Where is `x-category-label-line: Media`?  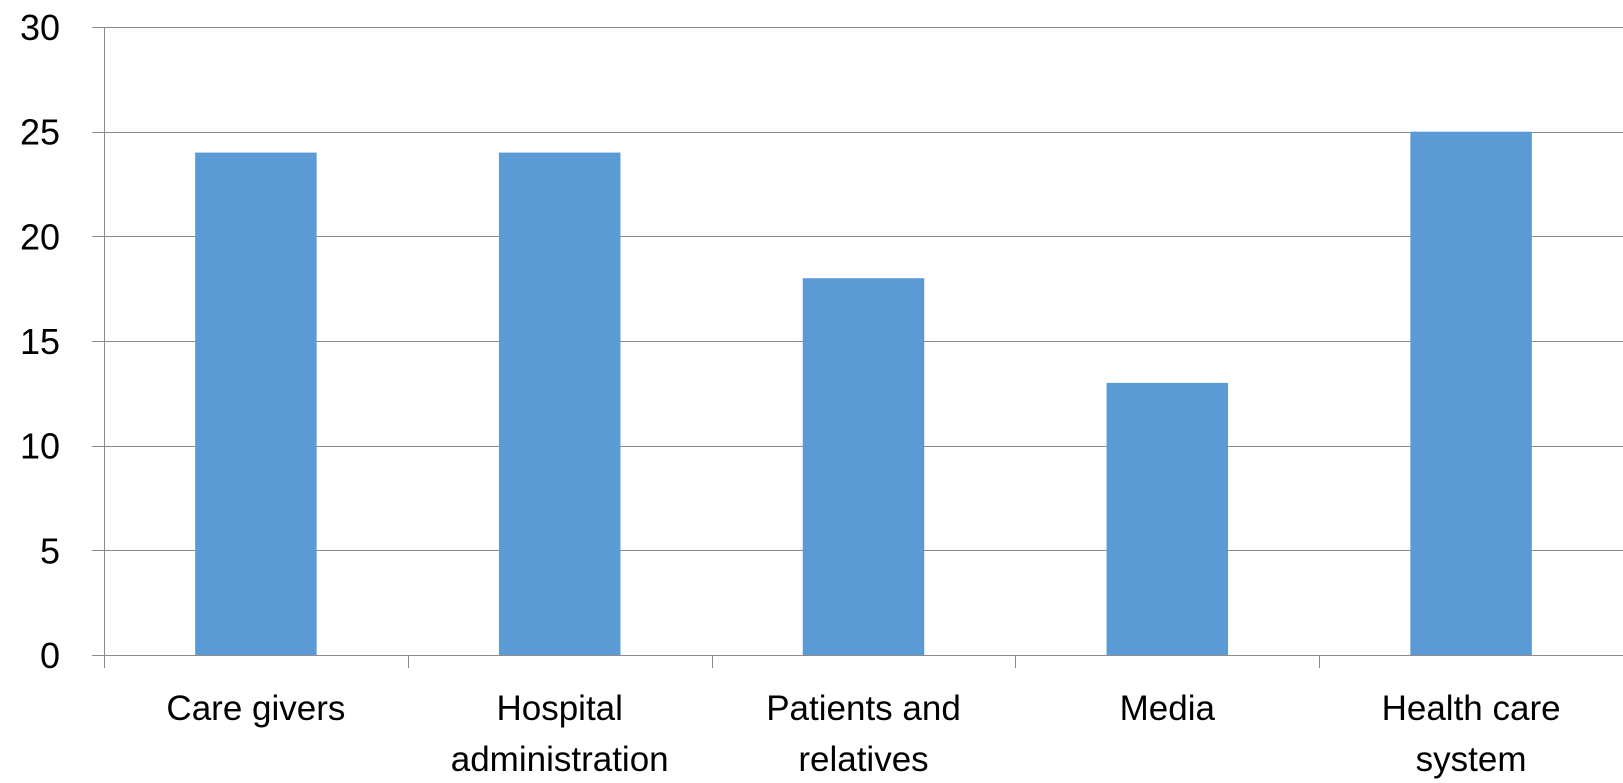 x-category-label-line: Media is located at coordinates (1168, 708).